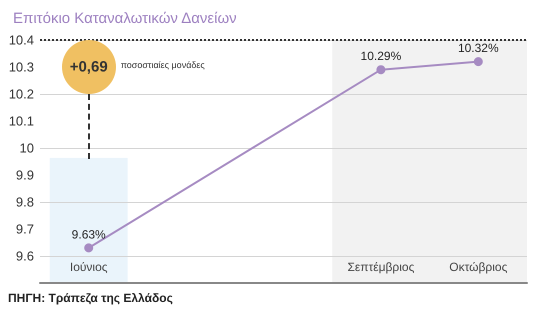 The height and width of the screenshot is (318, 538). What do you see at coordinates (478, 267) in the screenshot?
I see `x-tick-label: Οκτώβριος` at bounding box center [478, 267].